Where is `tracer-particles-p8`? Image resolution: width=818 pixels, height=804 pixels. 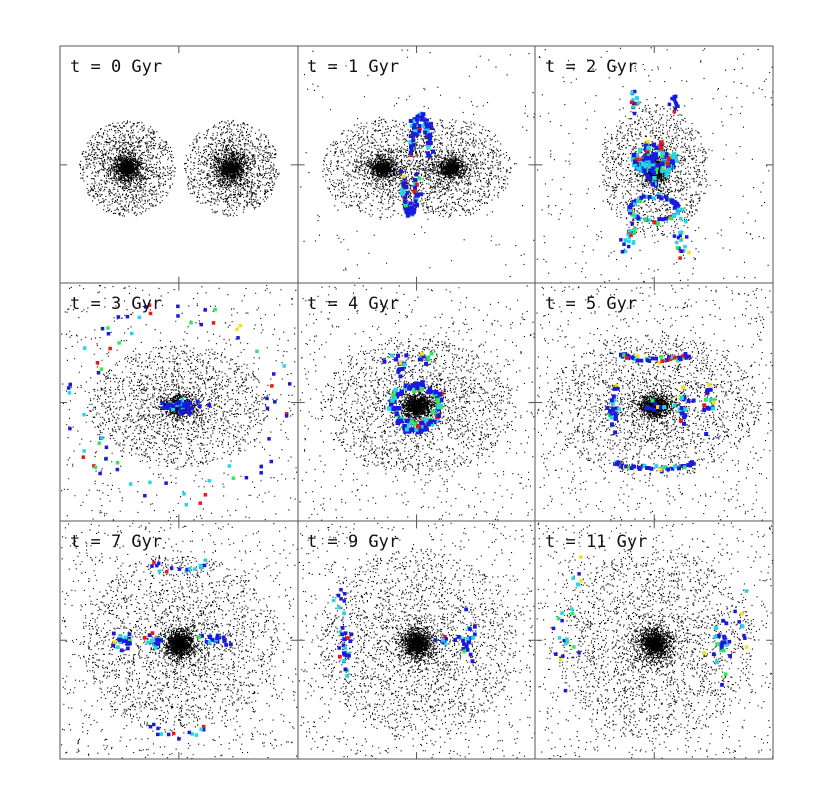 tracer-particles-p8 is located at coordinates (650, 624).